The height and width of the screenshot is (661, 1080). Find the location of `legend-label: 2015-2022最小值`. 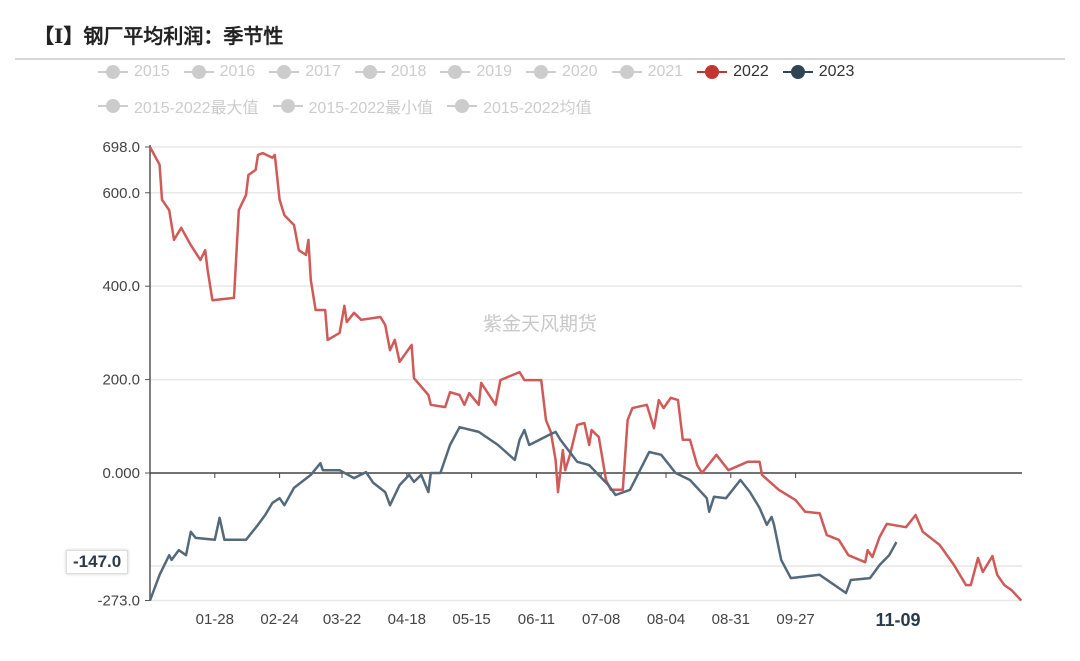

legend-label: 2015-2022最小值 is located at coordinates (371, 108).